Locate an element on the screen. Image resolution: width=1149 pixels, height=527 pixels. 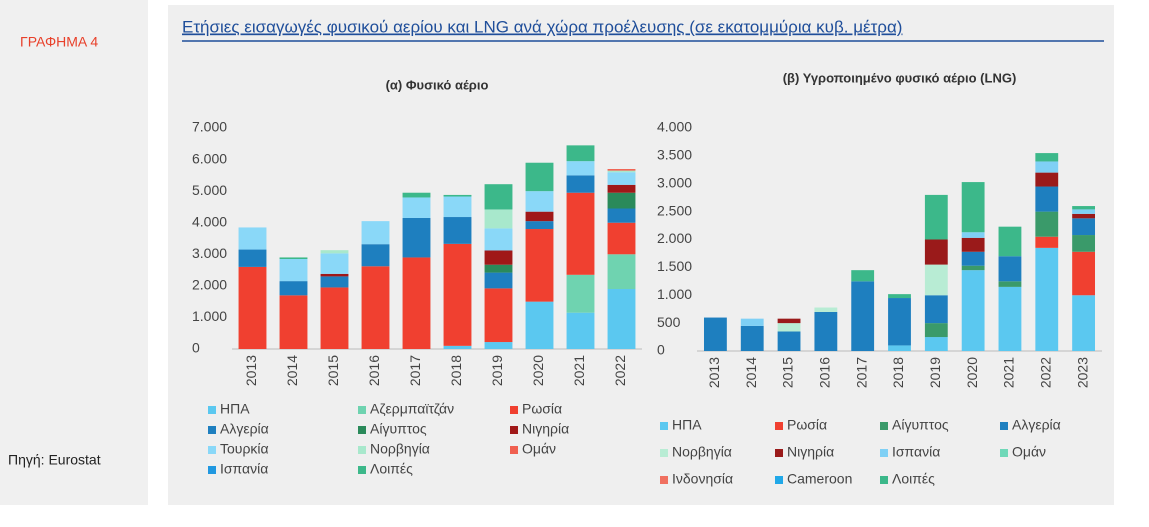
legend-label: Cameroon is located at coordinates (819, 479).